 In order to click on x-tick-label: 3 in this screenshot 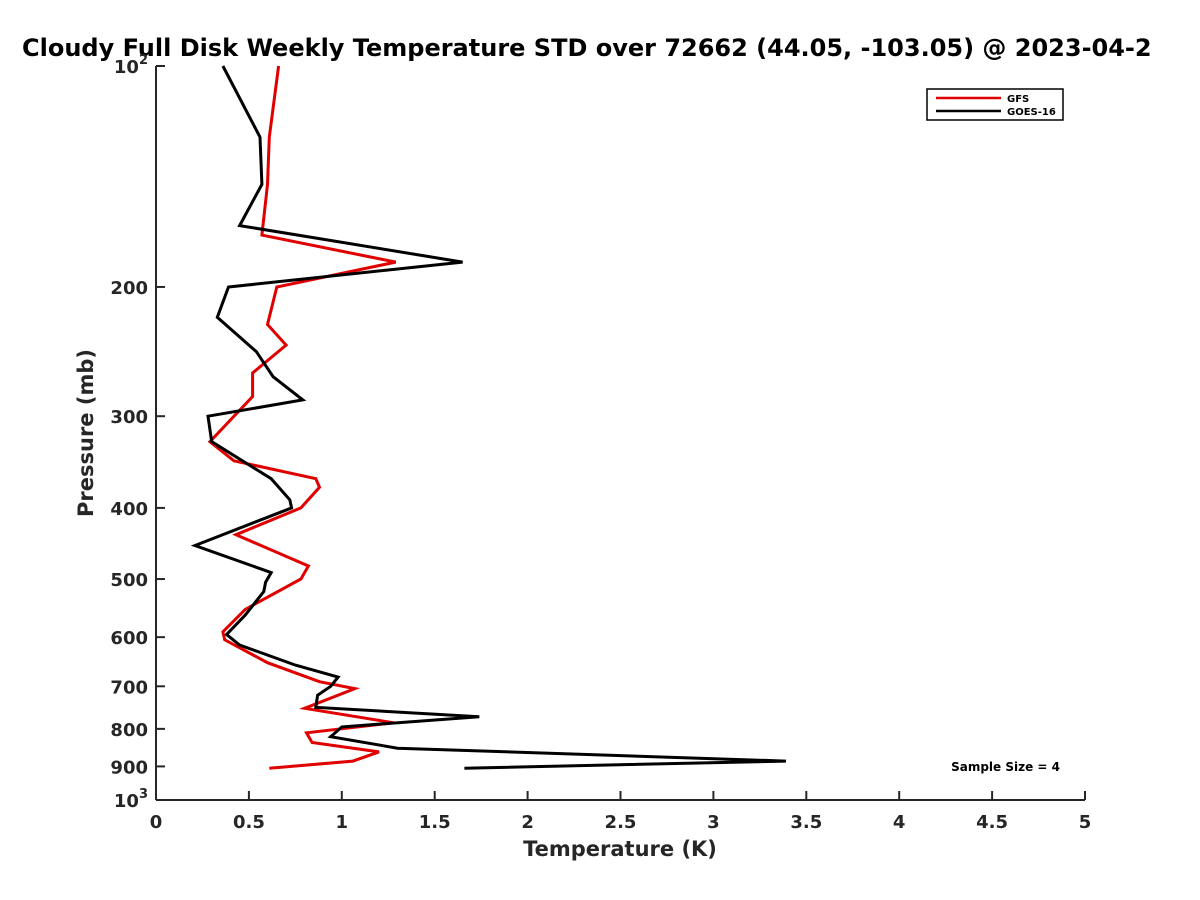, I will do `click(713, 822)`.